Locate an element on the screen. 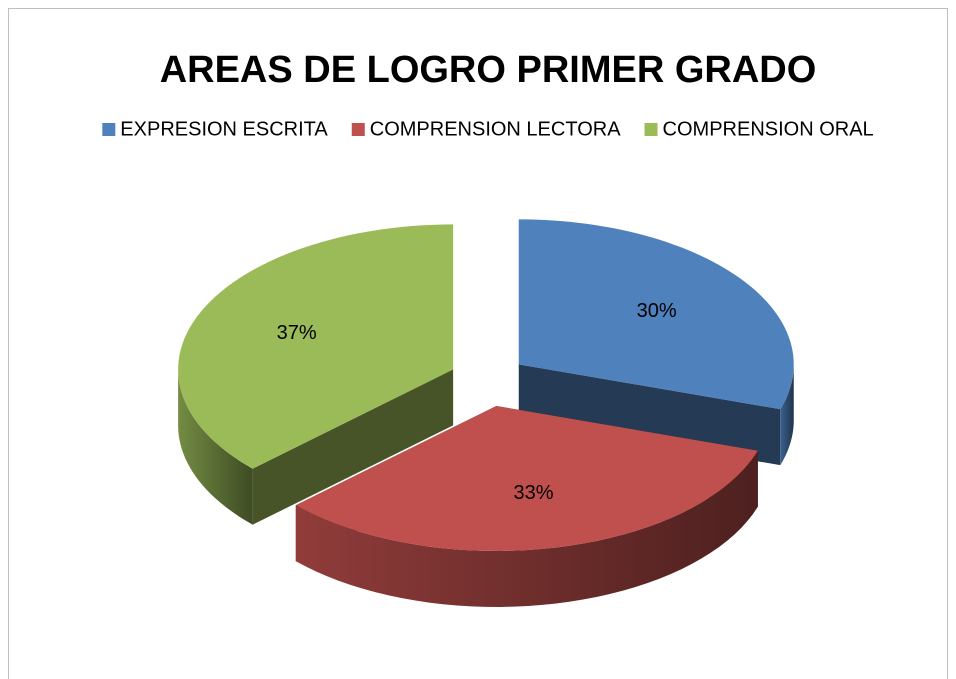  legend-label: COMPRENSION ORAL is located at coordinates (768, 129).